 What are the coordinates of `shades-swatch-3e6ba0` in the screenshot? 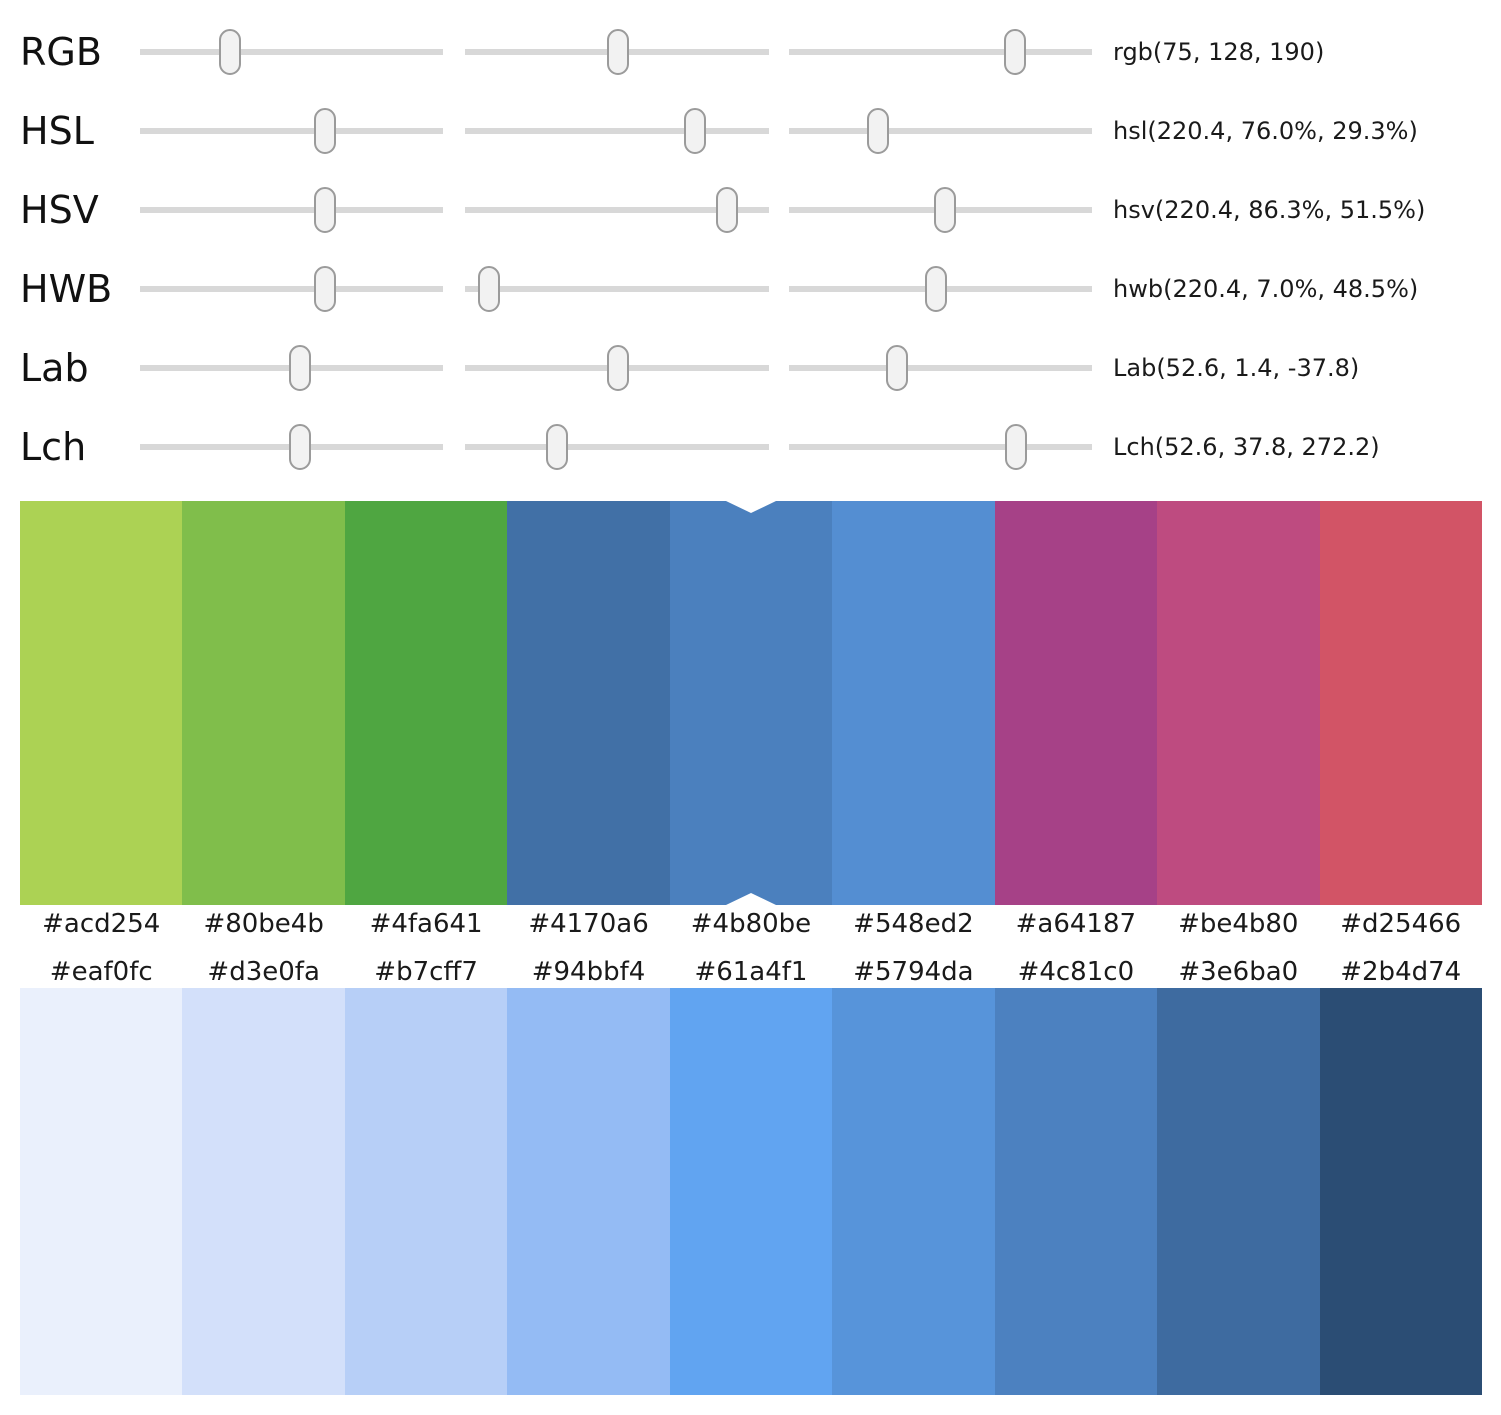 It's located at (1238, 1191).